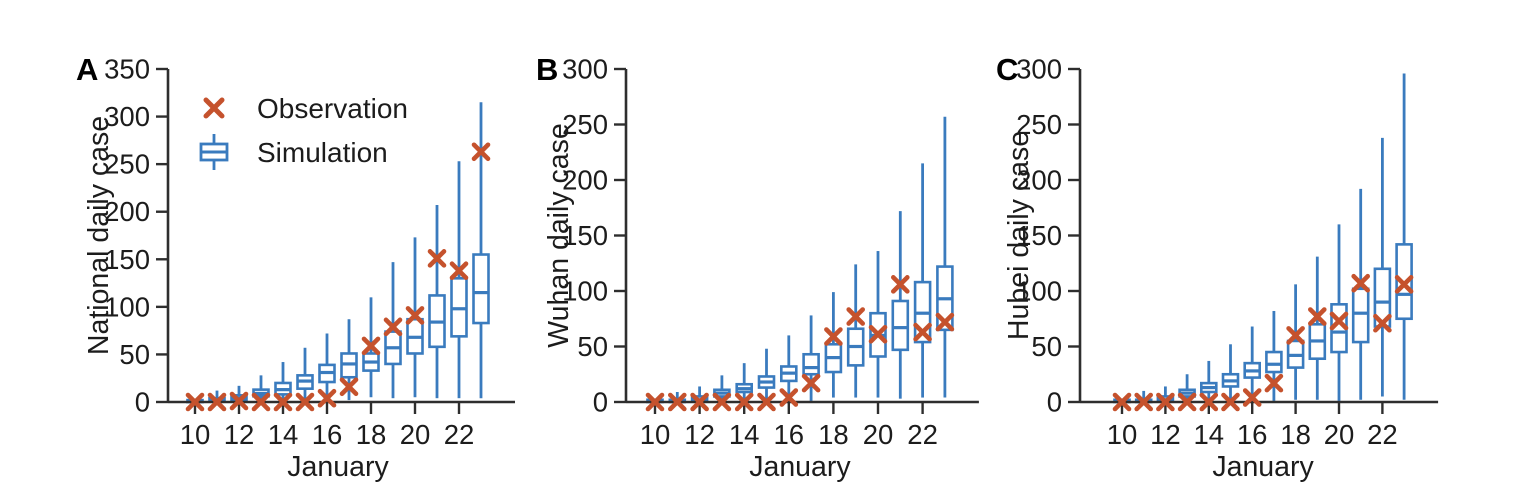  What do you see at coordinates (127, 69) in the screenshot?
I see `y-tick-label: 350` at bounding box center [127, 69].